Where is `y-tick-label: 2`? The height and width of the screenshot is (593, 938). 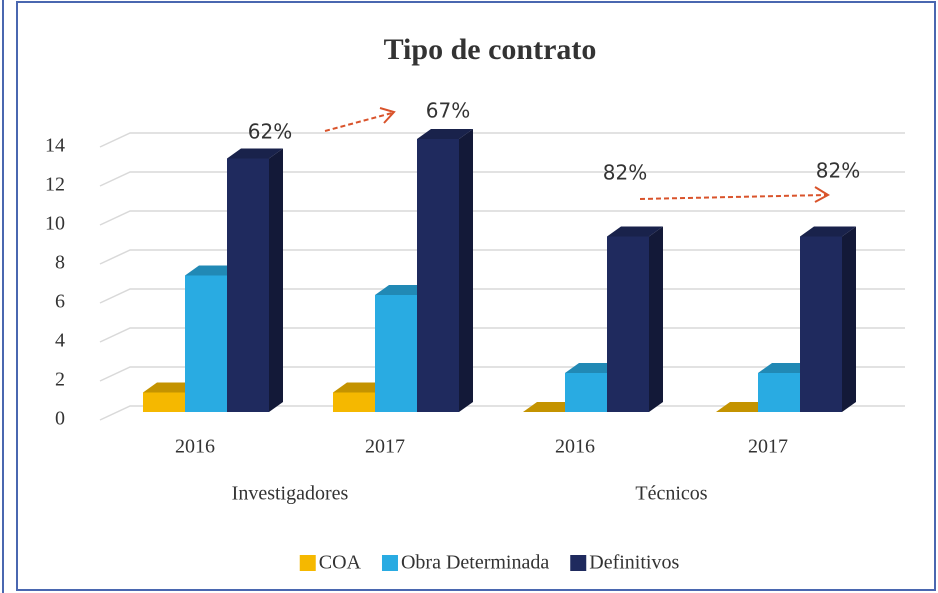 y-tick-label: 2 is located at coordinates (60, 380).